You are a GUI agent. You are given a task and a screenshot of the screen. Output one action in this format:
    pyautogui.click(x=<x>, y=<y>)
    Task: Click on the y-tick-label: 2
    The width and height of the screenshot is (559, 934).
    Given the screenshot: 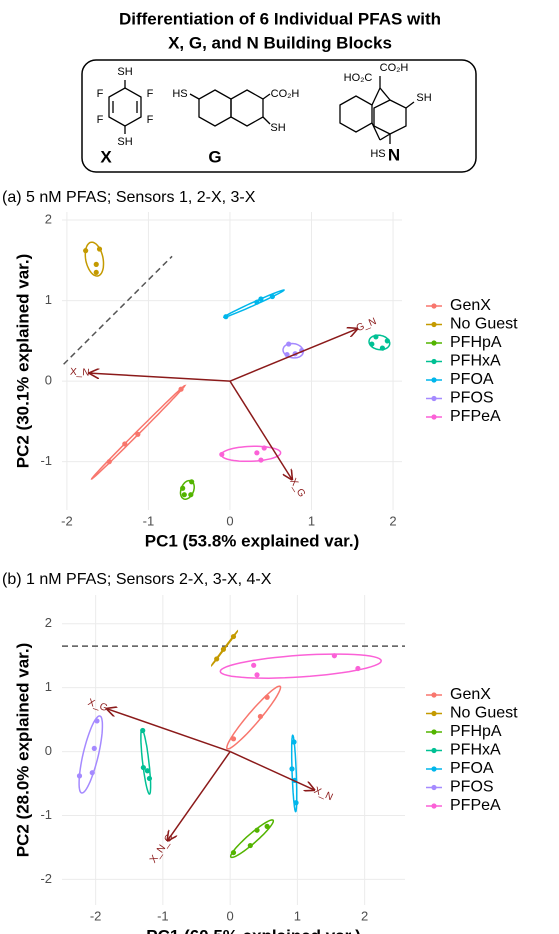 What is the action you would take?
    pyautogui.click(x=48, y=218)
    